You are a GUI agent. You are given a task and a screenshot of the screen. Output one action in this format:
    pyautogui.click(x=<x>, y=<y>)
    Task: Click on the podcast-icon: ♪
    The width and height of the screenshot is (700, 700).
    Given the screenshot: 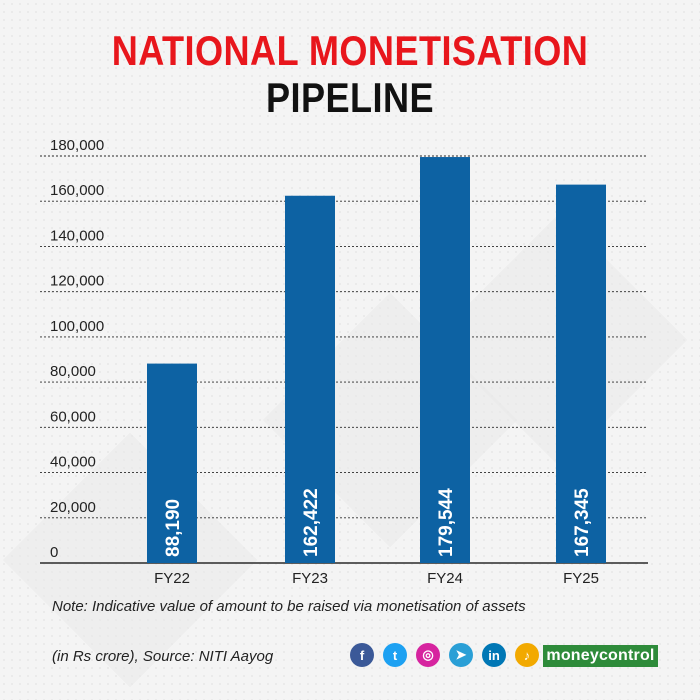 What is the action you would take?
    pyautogui.click(x=527, y=655)
    